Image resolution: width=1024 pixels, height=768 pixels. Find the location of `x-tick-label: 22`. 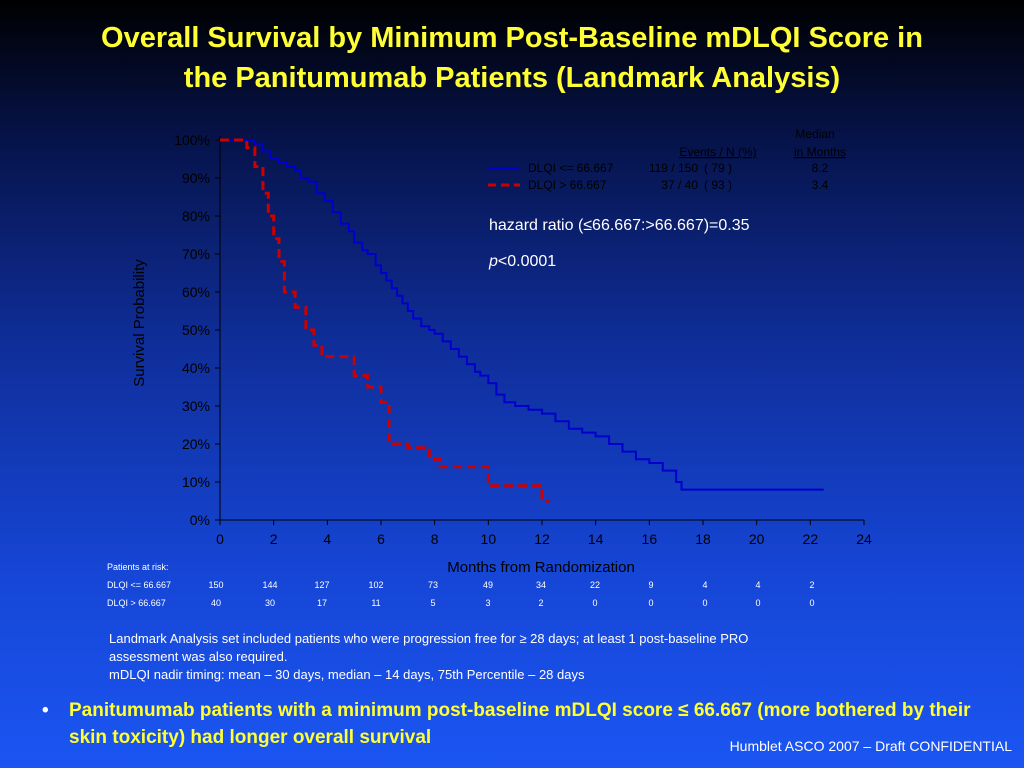

x-tick-label: 22 is located at coordinates (811, 539).